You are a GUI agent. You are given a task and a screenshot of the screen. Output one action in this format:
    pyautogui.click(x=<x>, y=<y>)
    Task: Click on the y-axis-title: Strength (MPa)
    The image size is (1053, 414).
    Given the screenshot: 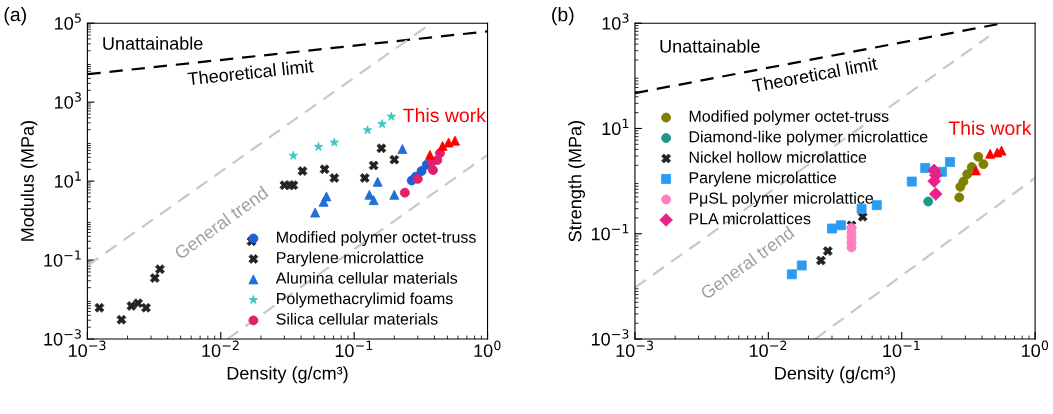 What is the action you would take?
    pyautogui.click(x=576, y=181)
    